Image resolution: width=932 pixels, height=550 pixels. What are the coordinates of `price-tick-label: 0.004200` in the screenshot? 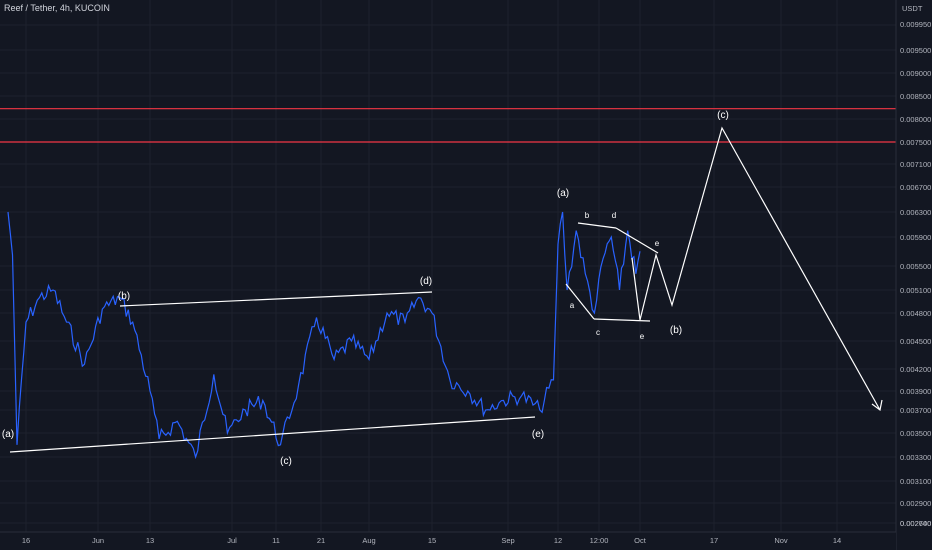 It's located at (915, 369).